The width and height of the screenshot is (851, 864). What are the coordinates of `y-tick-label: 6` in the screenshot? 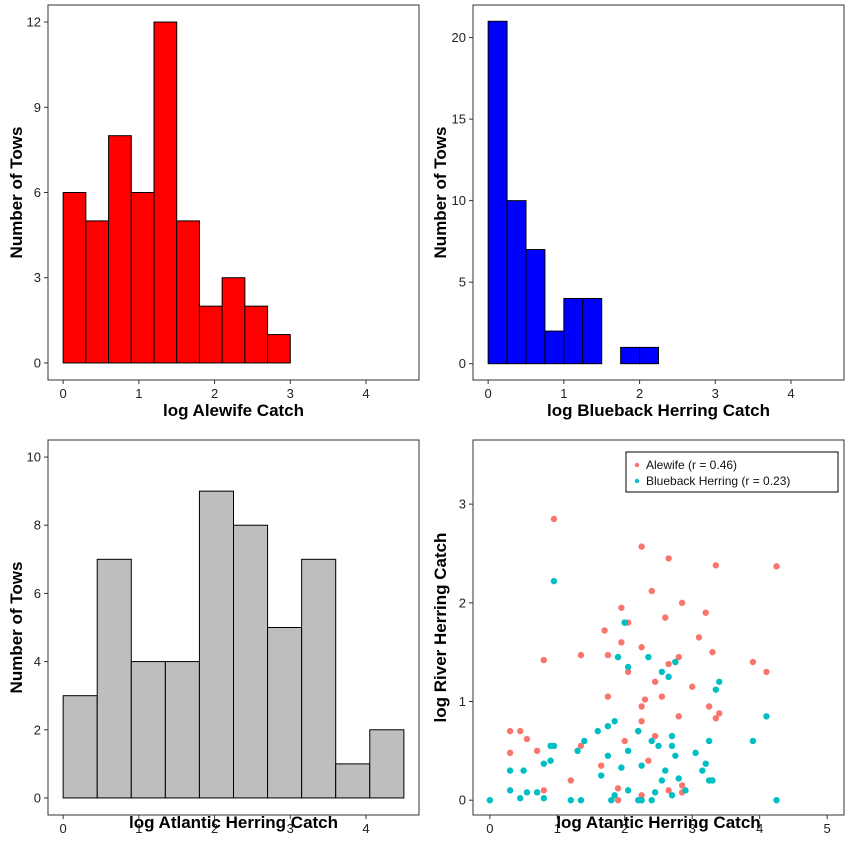 It's located at (37, 192).